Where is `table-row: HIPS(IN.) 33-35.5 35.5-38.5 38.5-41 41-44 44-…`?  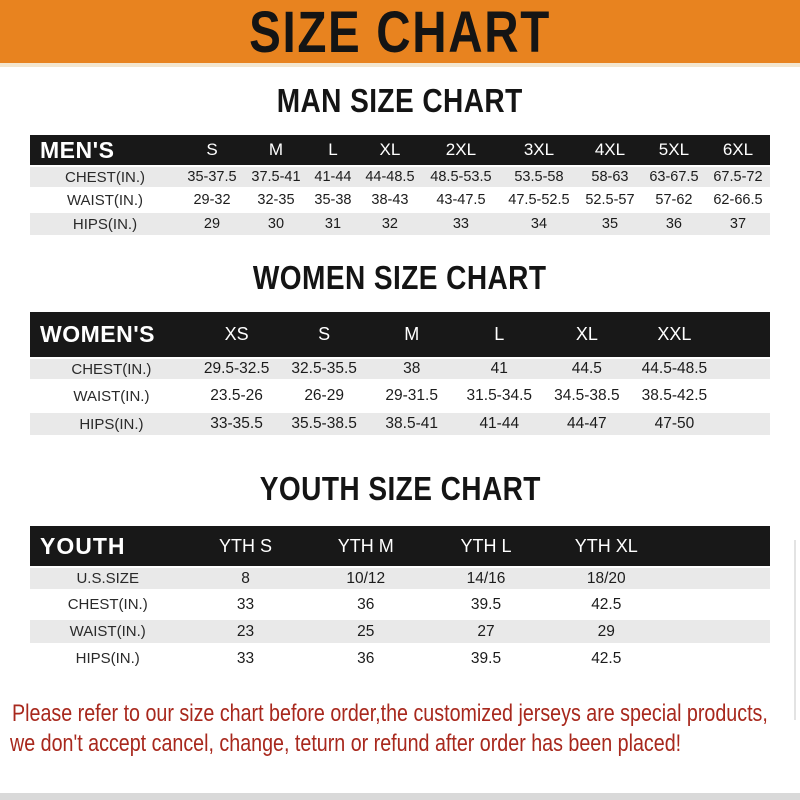
table-row: HIPS(IN.) 33-35.5 35.5-38.5 38.5-41 41-44 44-… is located at coordinates (400, 427).